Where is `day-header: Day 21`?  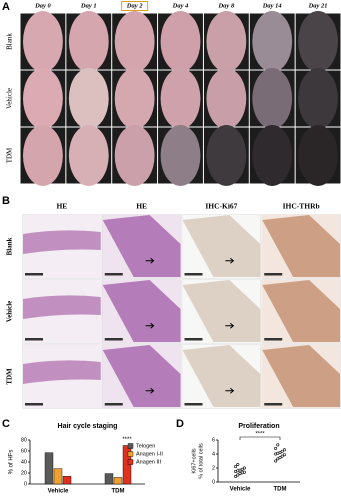
day-header: Day 21 is located at coordinates (318, 5).